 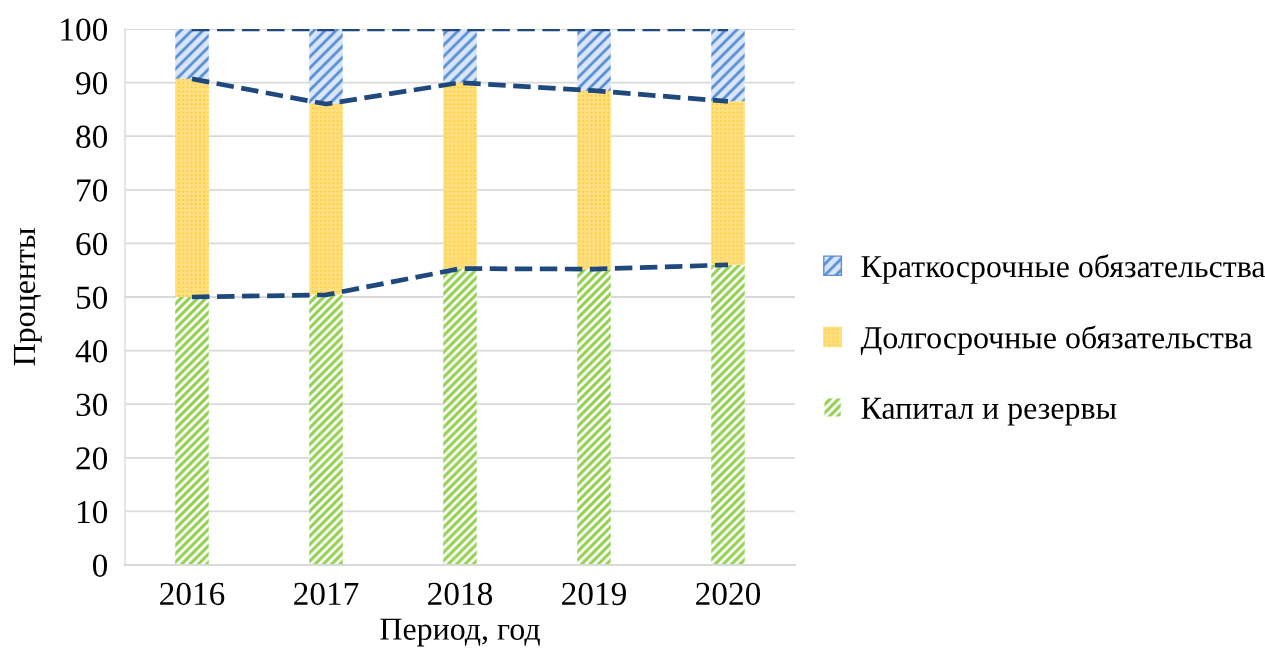 What do you see at coordinates (1056, 340) in the screenshot?
I see `legend-label: Долгосрочные обязательства` at bounding box center [1056, 340].